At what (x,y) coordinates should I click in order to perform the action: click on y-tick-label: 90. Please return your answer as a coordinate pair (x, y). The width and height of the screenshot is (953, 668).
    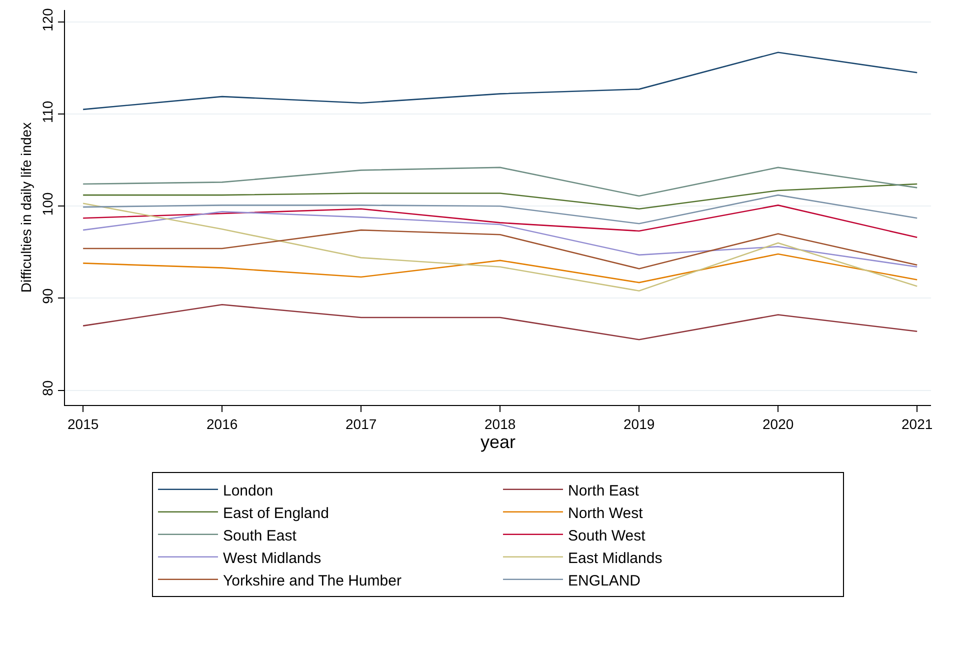
    Looking at the image, I should click on (47, 296).